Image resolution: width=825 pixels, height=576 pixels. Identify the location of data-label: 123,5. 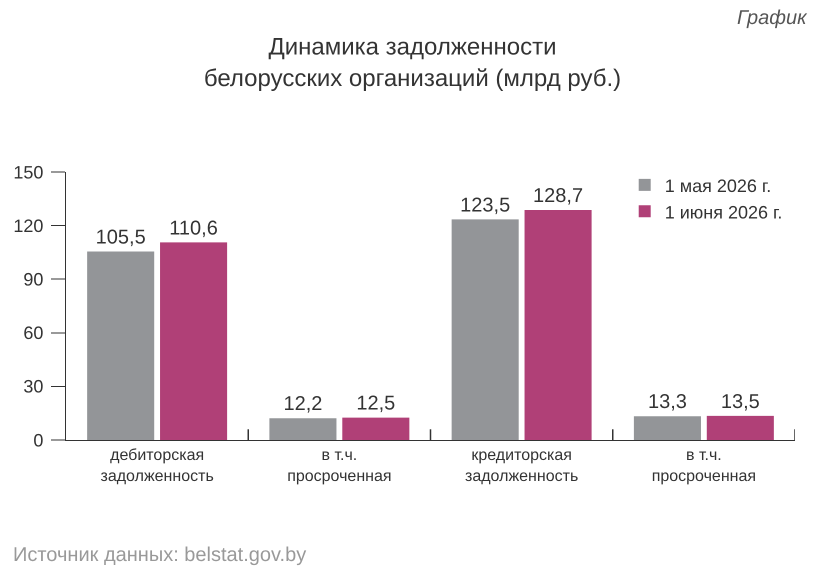
(485, 205).